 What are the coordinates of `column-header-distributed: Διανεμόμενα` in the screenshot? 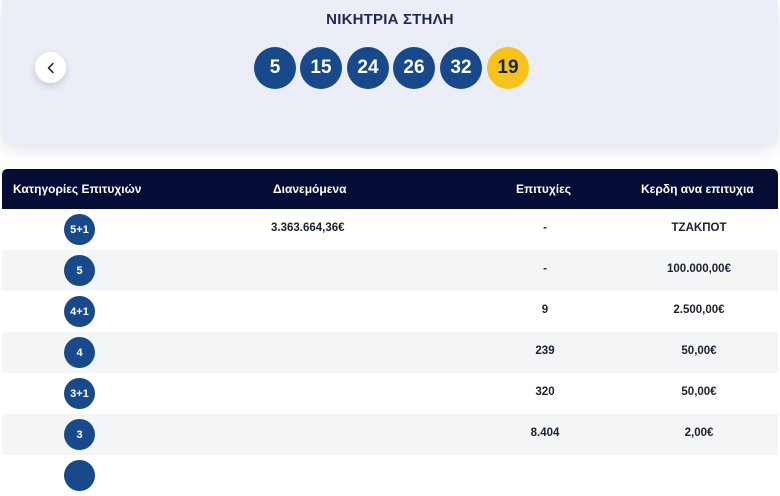 It's located at (310, 189).